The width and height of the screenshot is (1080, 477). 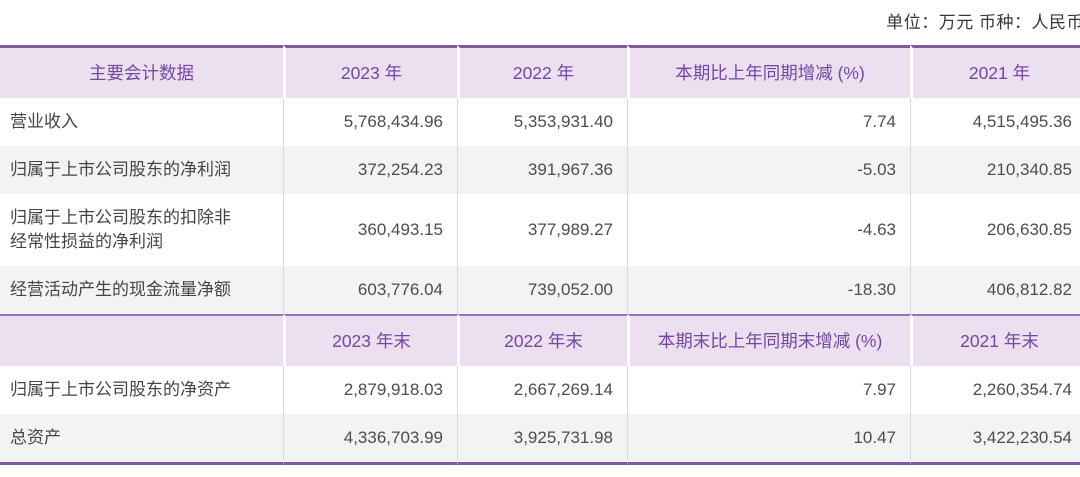 What do you see at coordinates (995, 230) in the screenshot?
I see `value-cell-2021: 206,630.85` at bounding box center [995, 230].